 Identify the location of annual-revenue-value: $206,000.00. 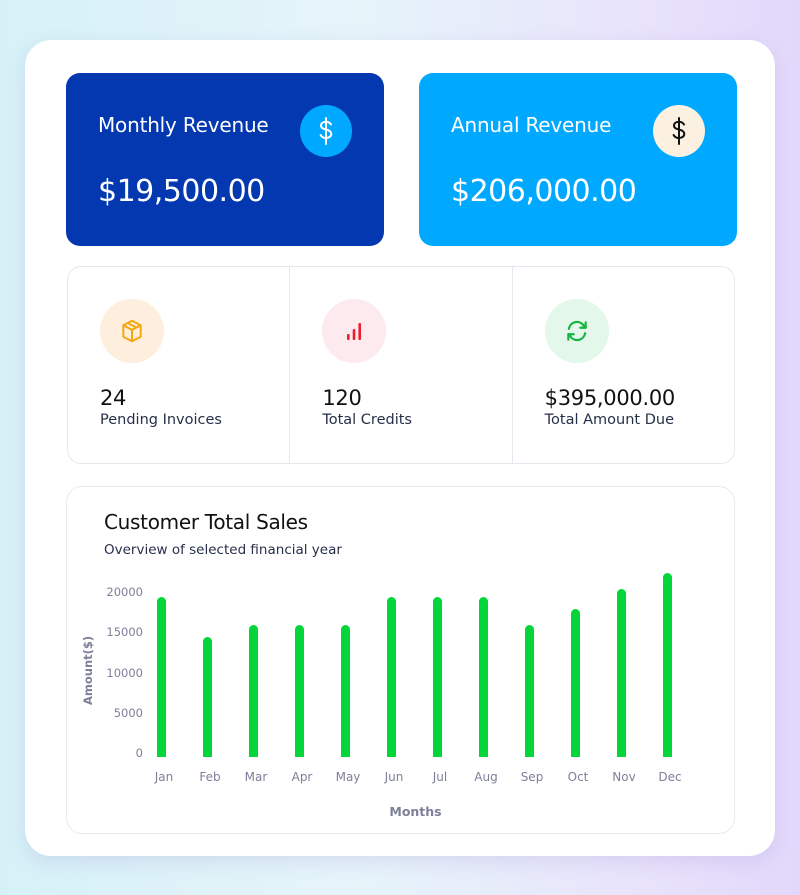
(544, 191).